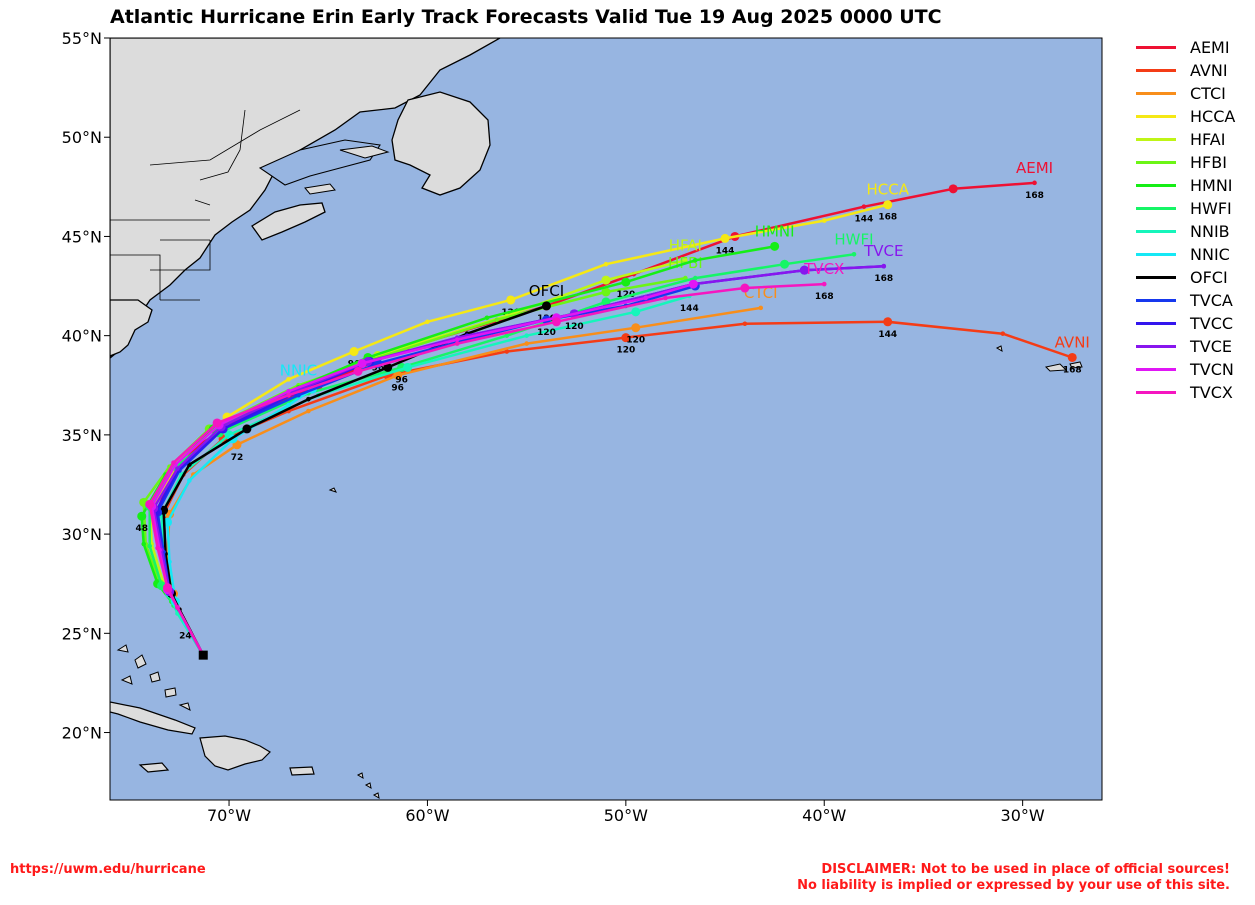 This screenshot has width=1255, height=905. What do you see at coordinates (1185, 47) in the screenshot?
I see `legend-item-aemi: AEMI` at bounding box center [1185, 47].